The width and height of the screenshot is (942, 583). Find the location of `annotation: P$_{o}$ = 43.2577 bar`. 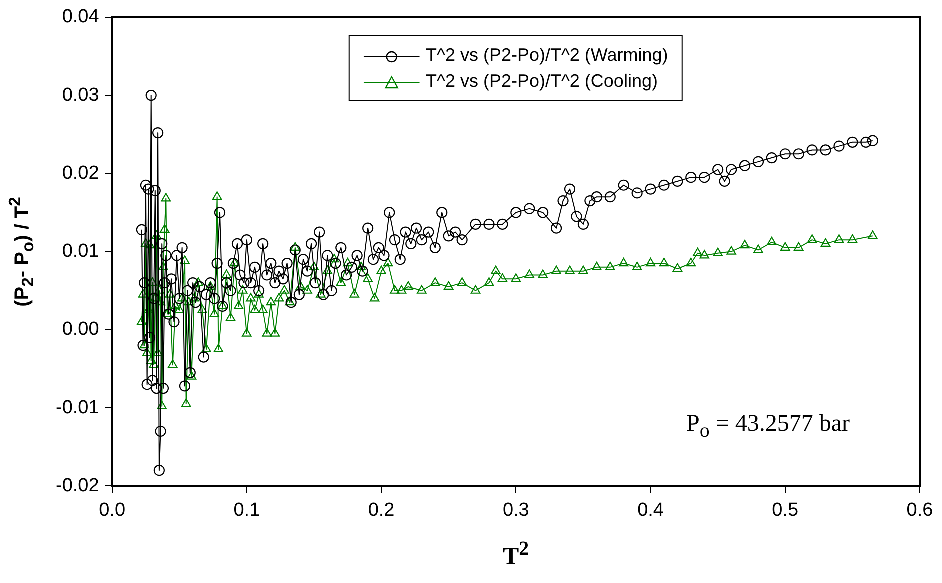

annotation: P$_{o}$ = 43.2577 bar is located at coordinates (768, 427).